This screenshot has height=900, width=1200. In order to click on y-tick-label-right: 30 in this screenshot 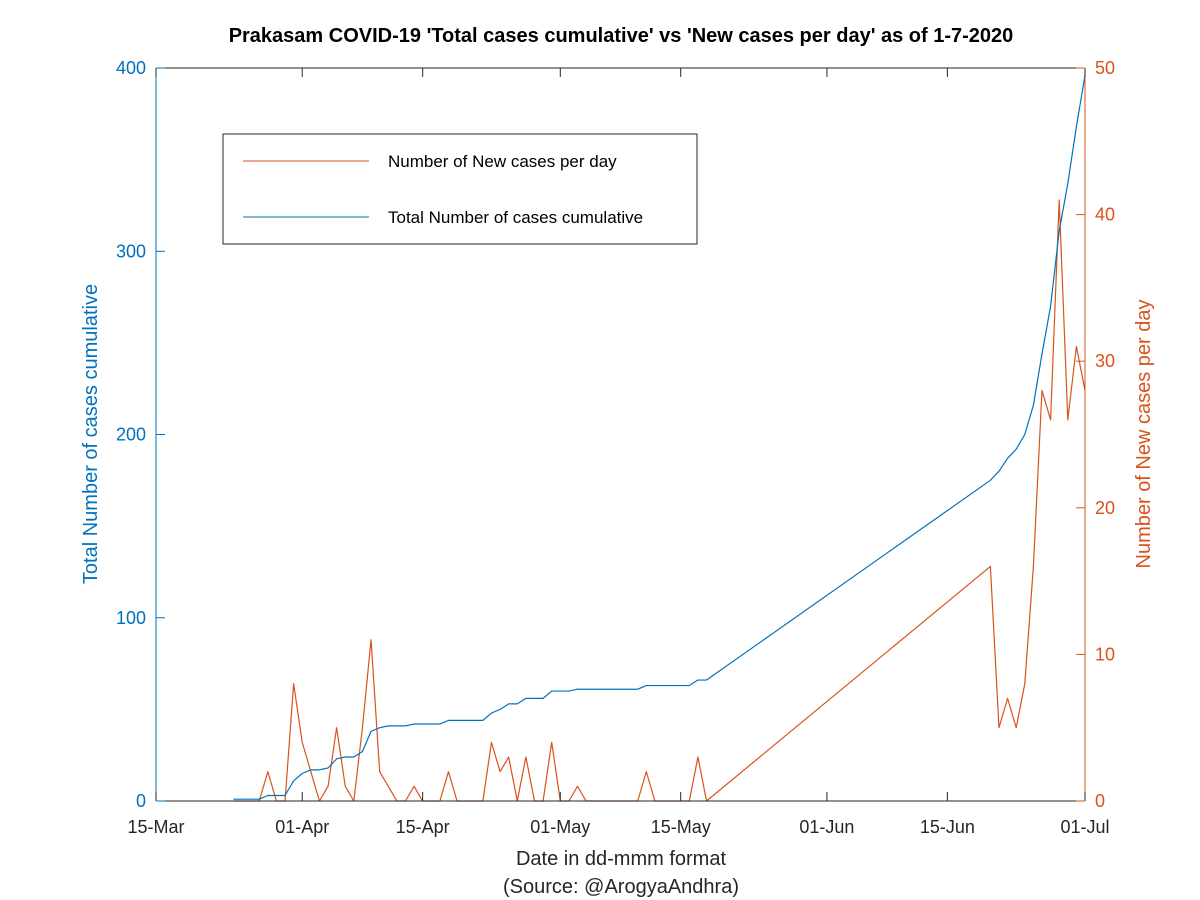, I will do `click(1105, 361)`.